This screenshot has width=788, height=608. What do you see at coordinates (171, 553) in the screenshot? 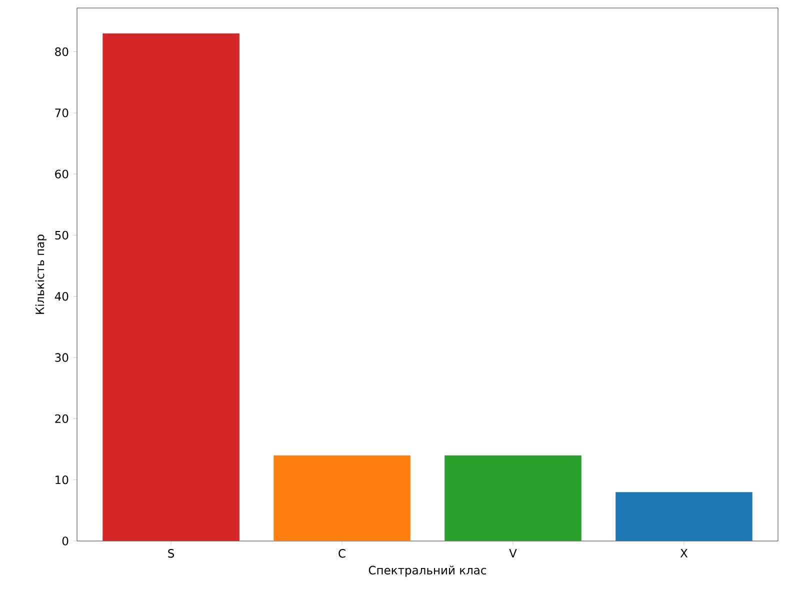
I see `x-tick-label: S` at bounding box center [171, 553].